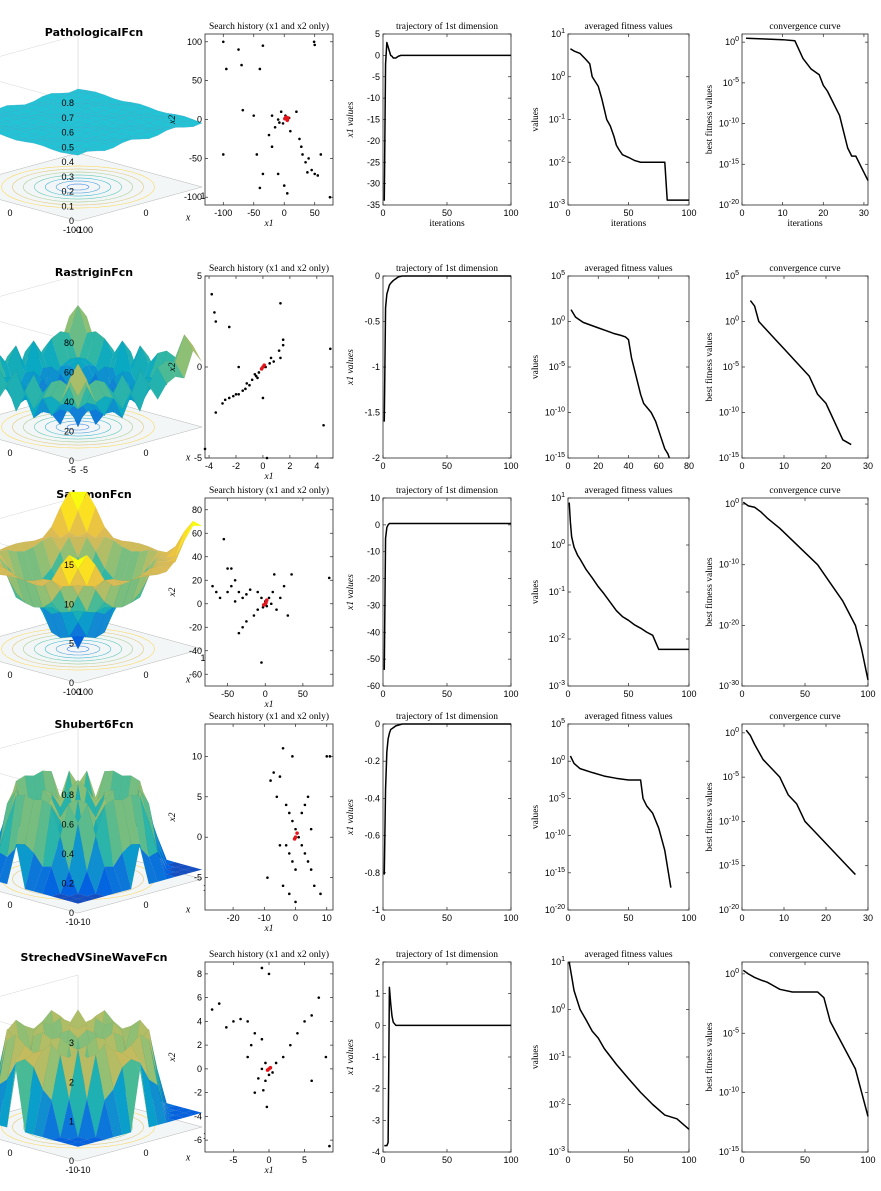  What do you see at coordinates (783, 213) in the screenshot?
I see `tick-label: 10` at bounding box center [783, 213].